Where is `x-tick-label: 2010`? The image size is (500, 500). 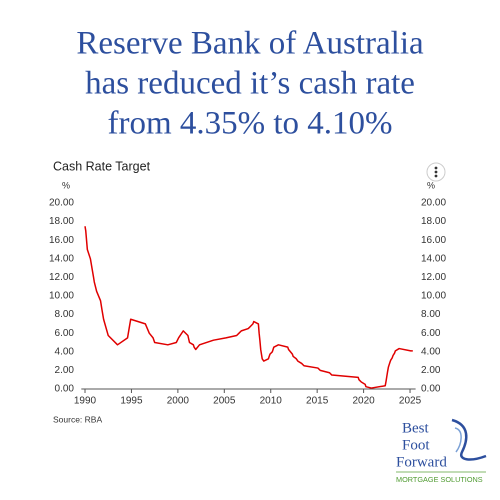 x-tick-label: 2010 is located at coordinates (271, 401).